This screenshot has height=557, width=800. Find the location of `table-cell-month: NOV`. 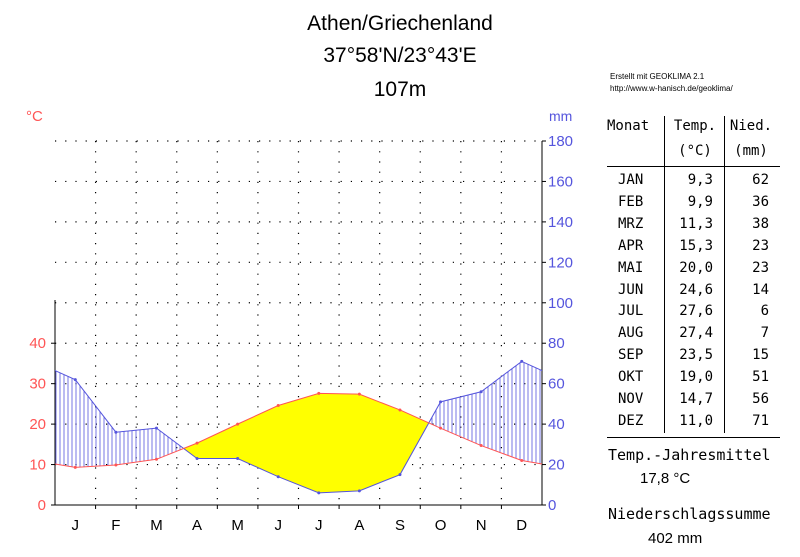

table-cell-month: NOV is located at coordinates (631, 399).